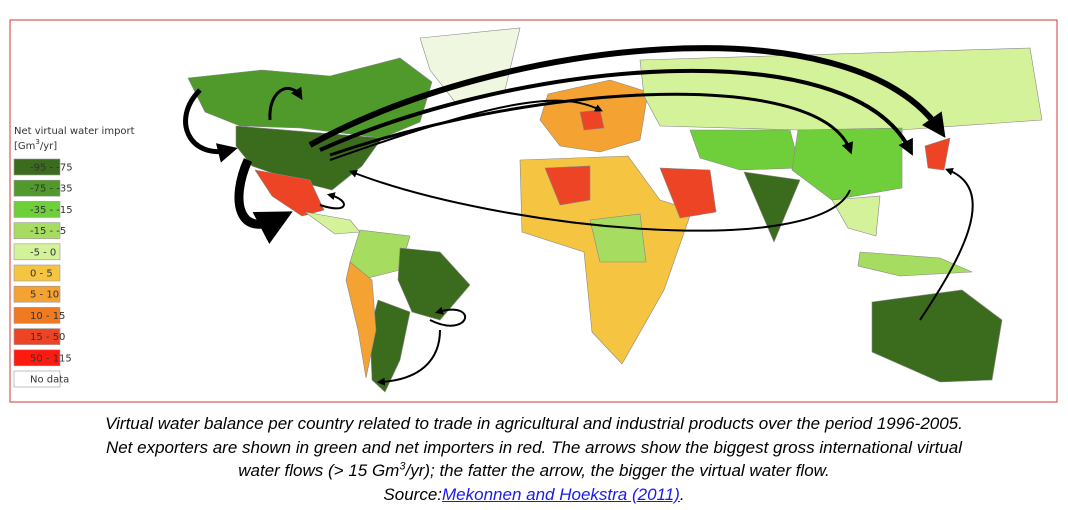 This screenshot has height=510, width=1068. What do you see at coordinates (319, 470) in the screenshot?
I see `caption-text: water flows (> 15 Gm` at bounding box center [319, 470].